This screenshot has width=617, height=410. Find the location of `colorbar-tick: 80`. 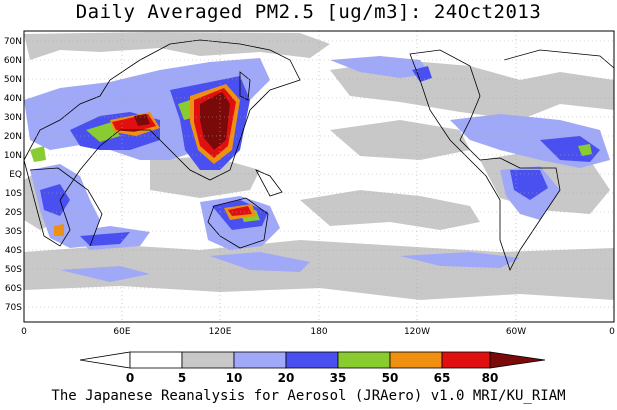

colorbar-tick: 80 is located at coordinates (490, 378).